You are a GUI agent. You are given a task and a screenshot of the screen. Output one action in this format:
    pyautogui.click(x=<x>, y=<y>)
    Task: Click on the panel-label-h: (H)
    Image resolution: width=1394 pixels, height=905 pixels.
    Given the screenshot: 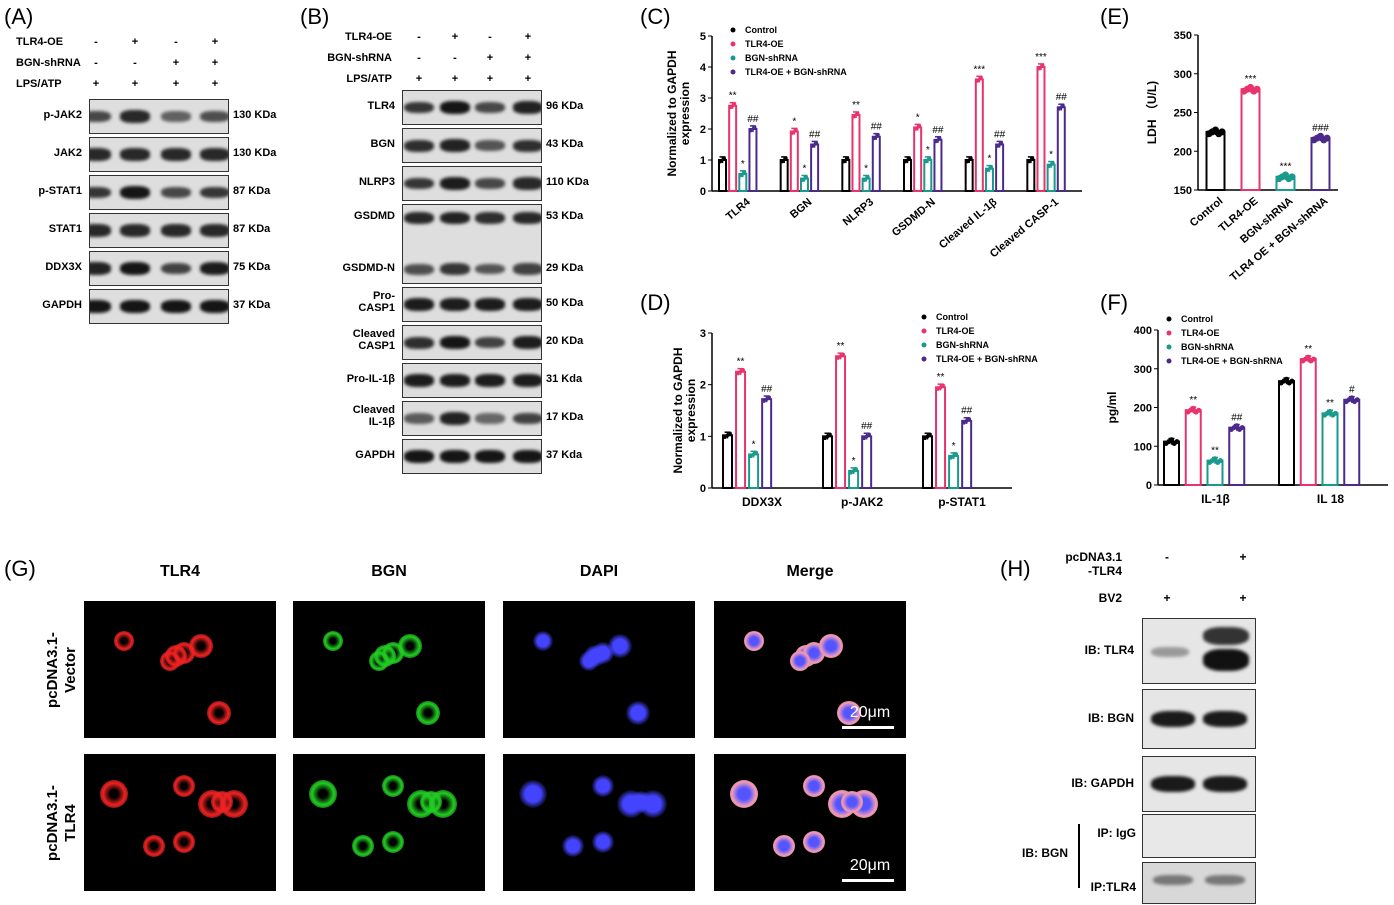 What is the action you would take?
    pyautogui.click(x=1015, y=568)
    